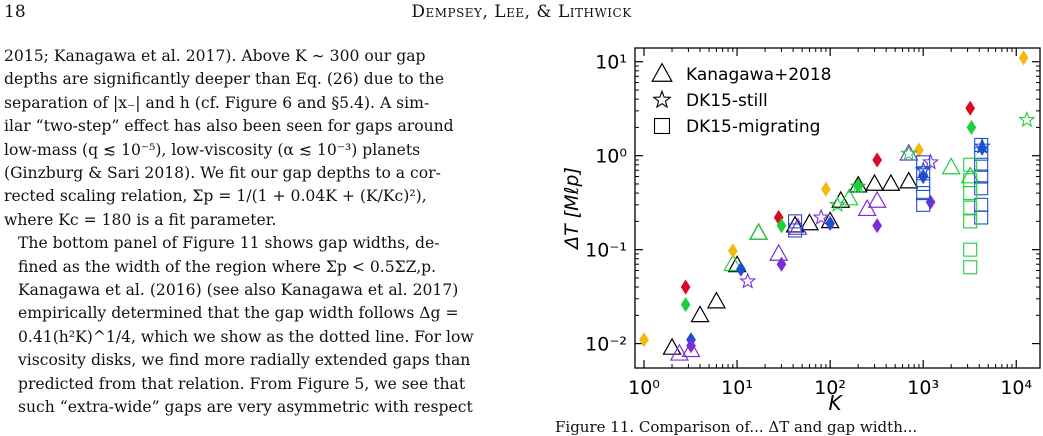 This screenshot has width=1043, height=436. I want to click on legend-marker-square, so click(662, 126).